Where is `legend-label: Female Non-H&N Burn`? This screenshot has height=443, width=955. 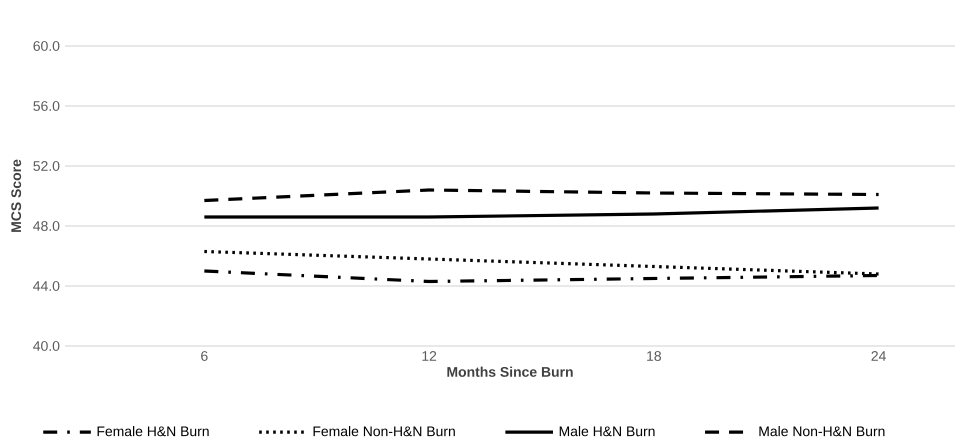 legend-label: Female Non-H&N Burn is located at coordinates (384, 431).